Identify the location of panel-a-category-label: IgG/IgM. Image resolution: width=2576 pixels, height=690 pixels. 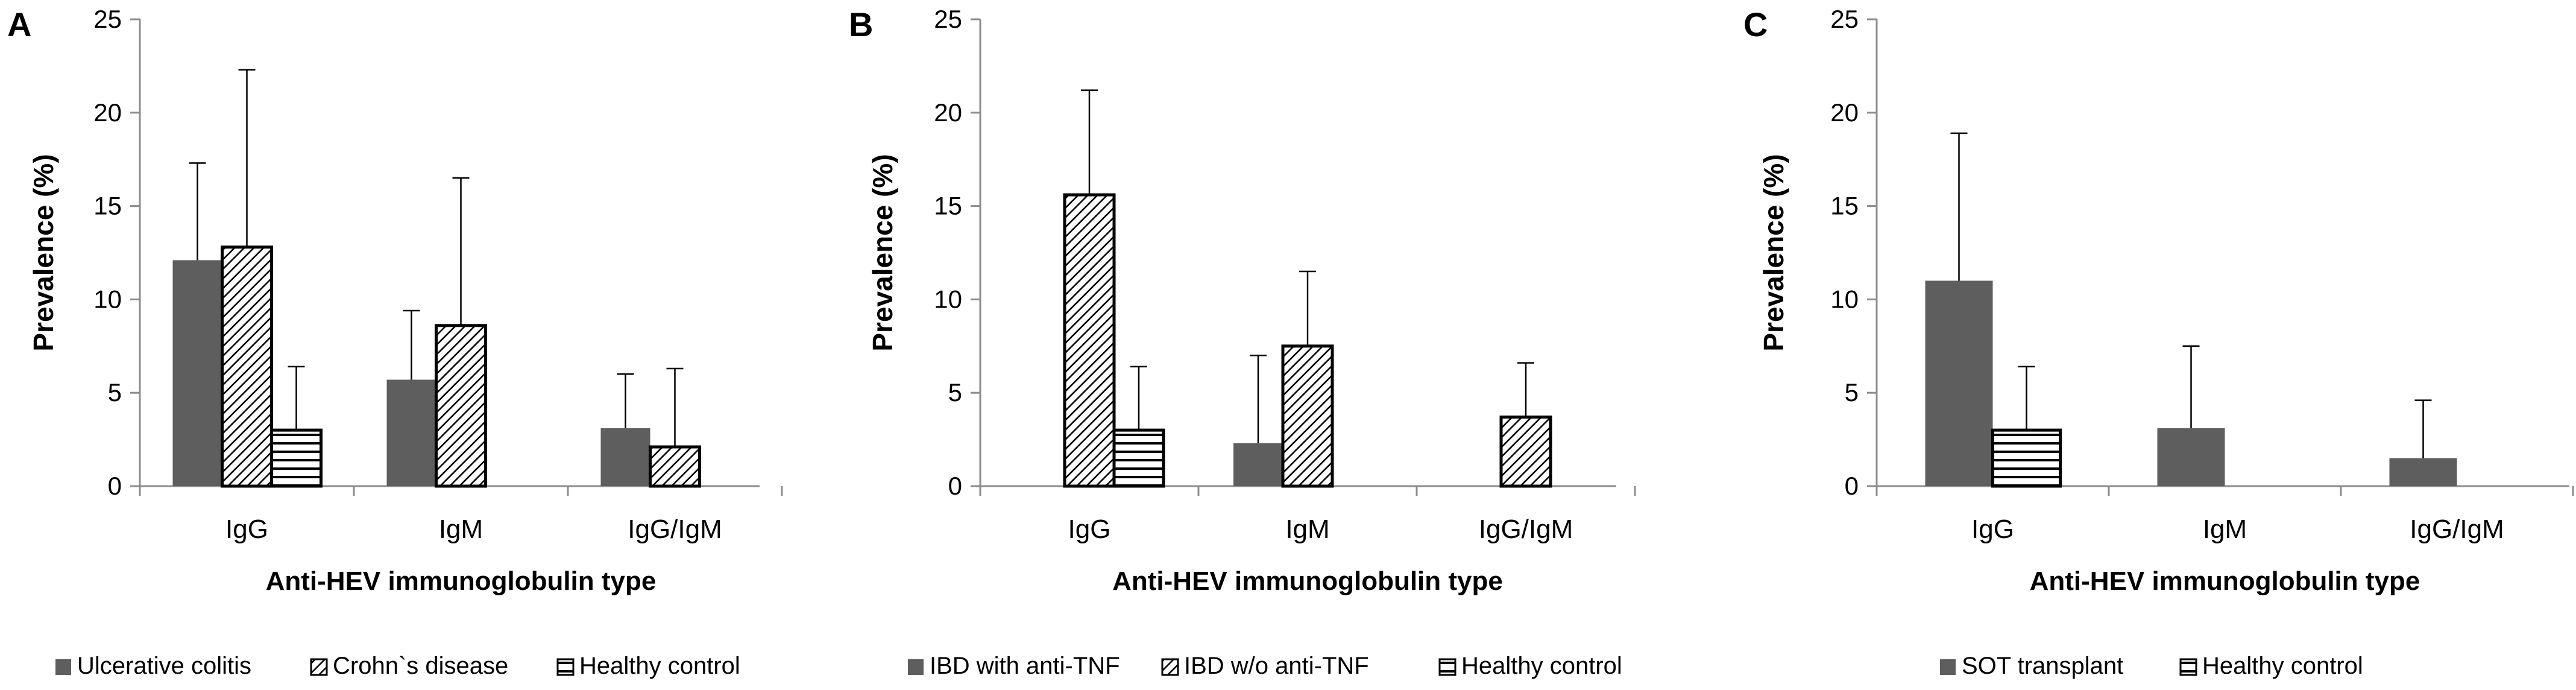
(675, 529).